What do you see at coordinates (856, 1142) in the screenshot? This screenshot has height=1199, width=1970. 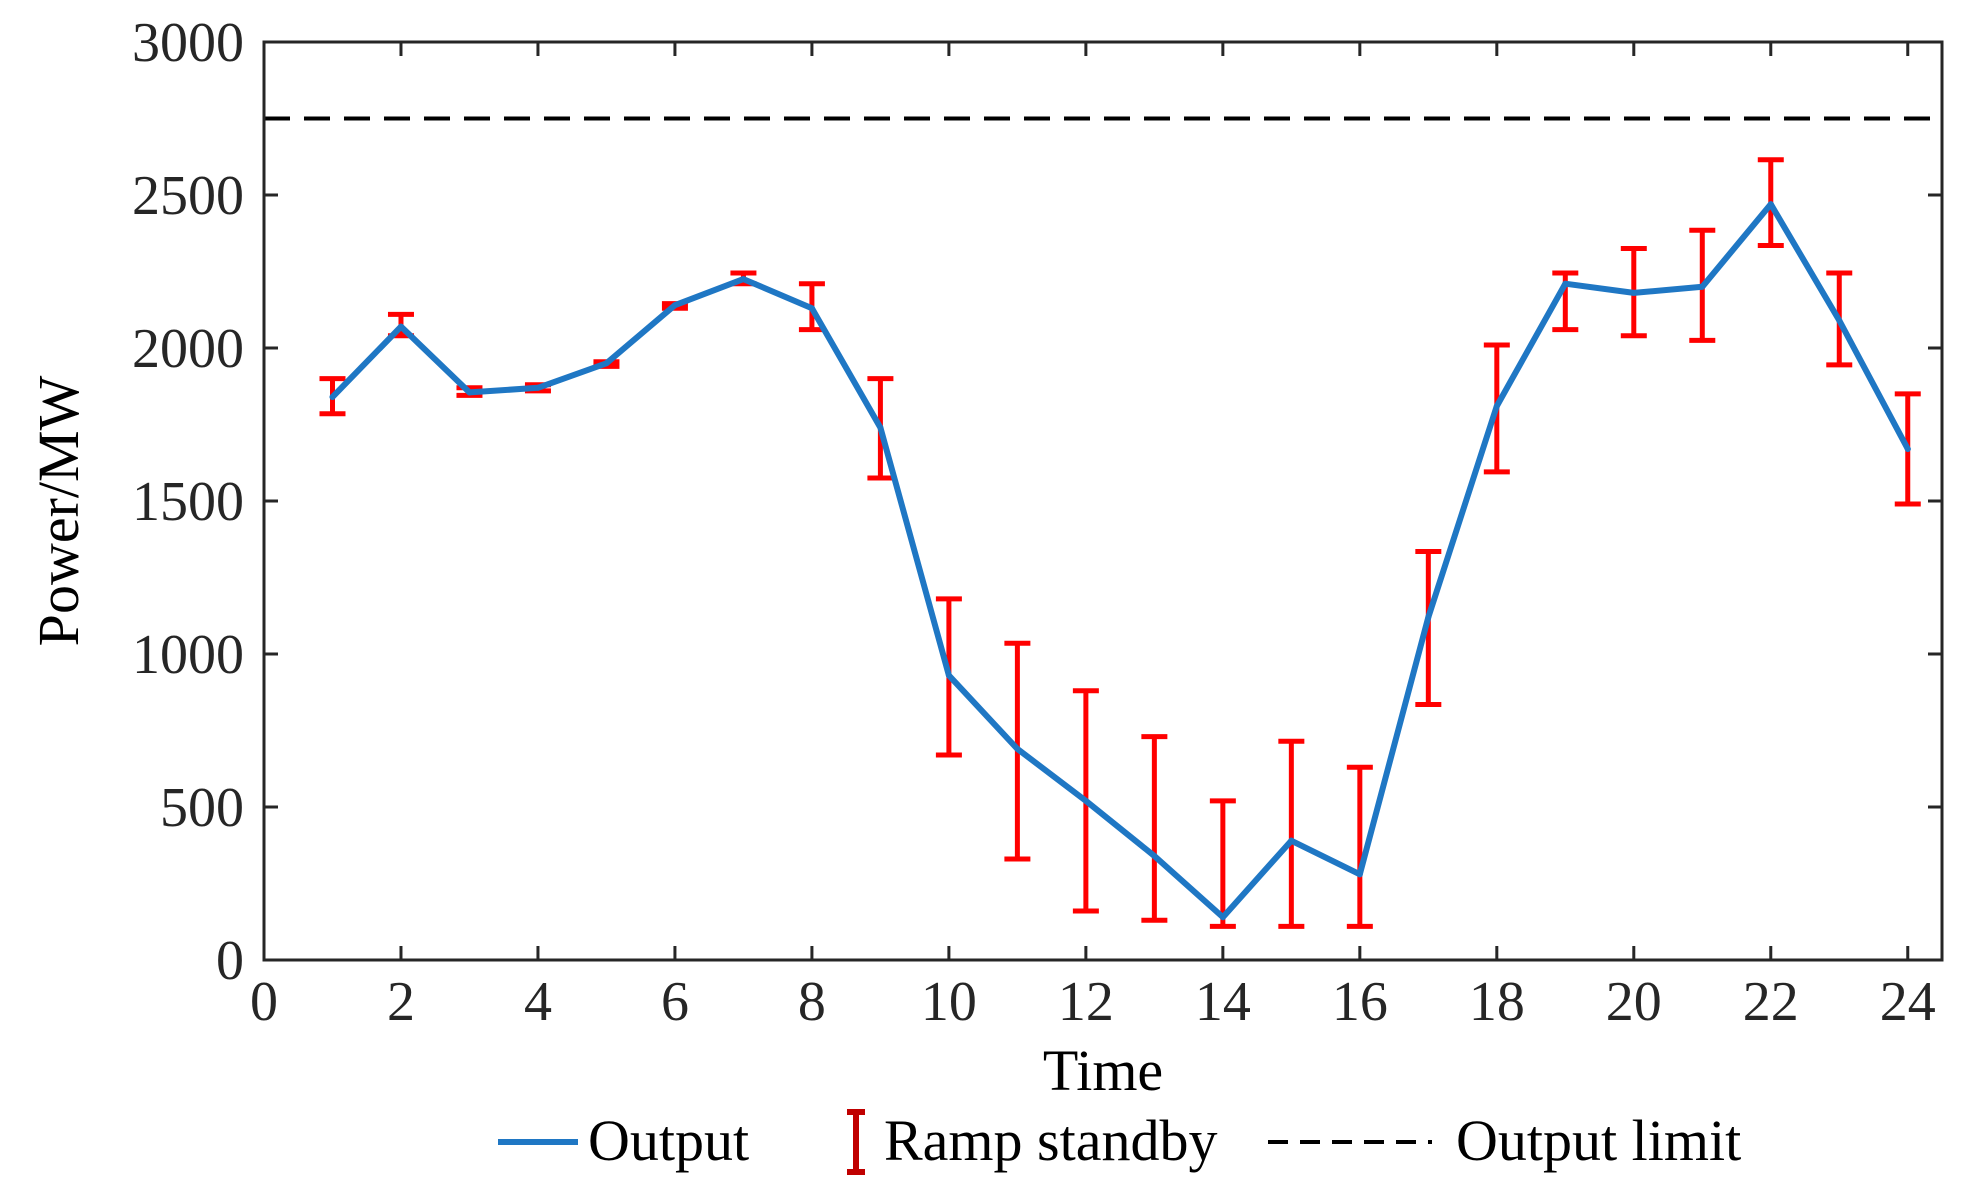 I see `legend-ramp-standby-swatch` at bounding box center [856, 1142].